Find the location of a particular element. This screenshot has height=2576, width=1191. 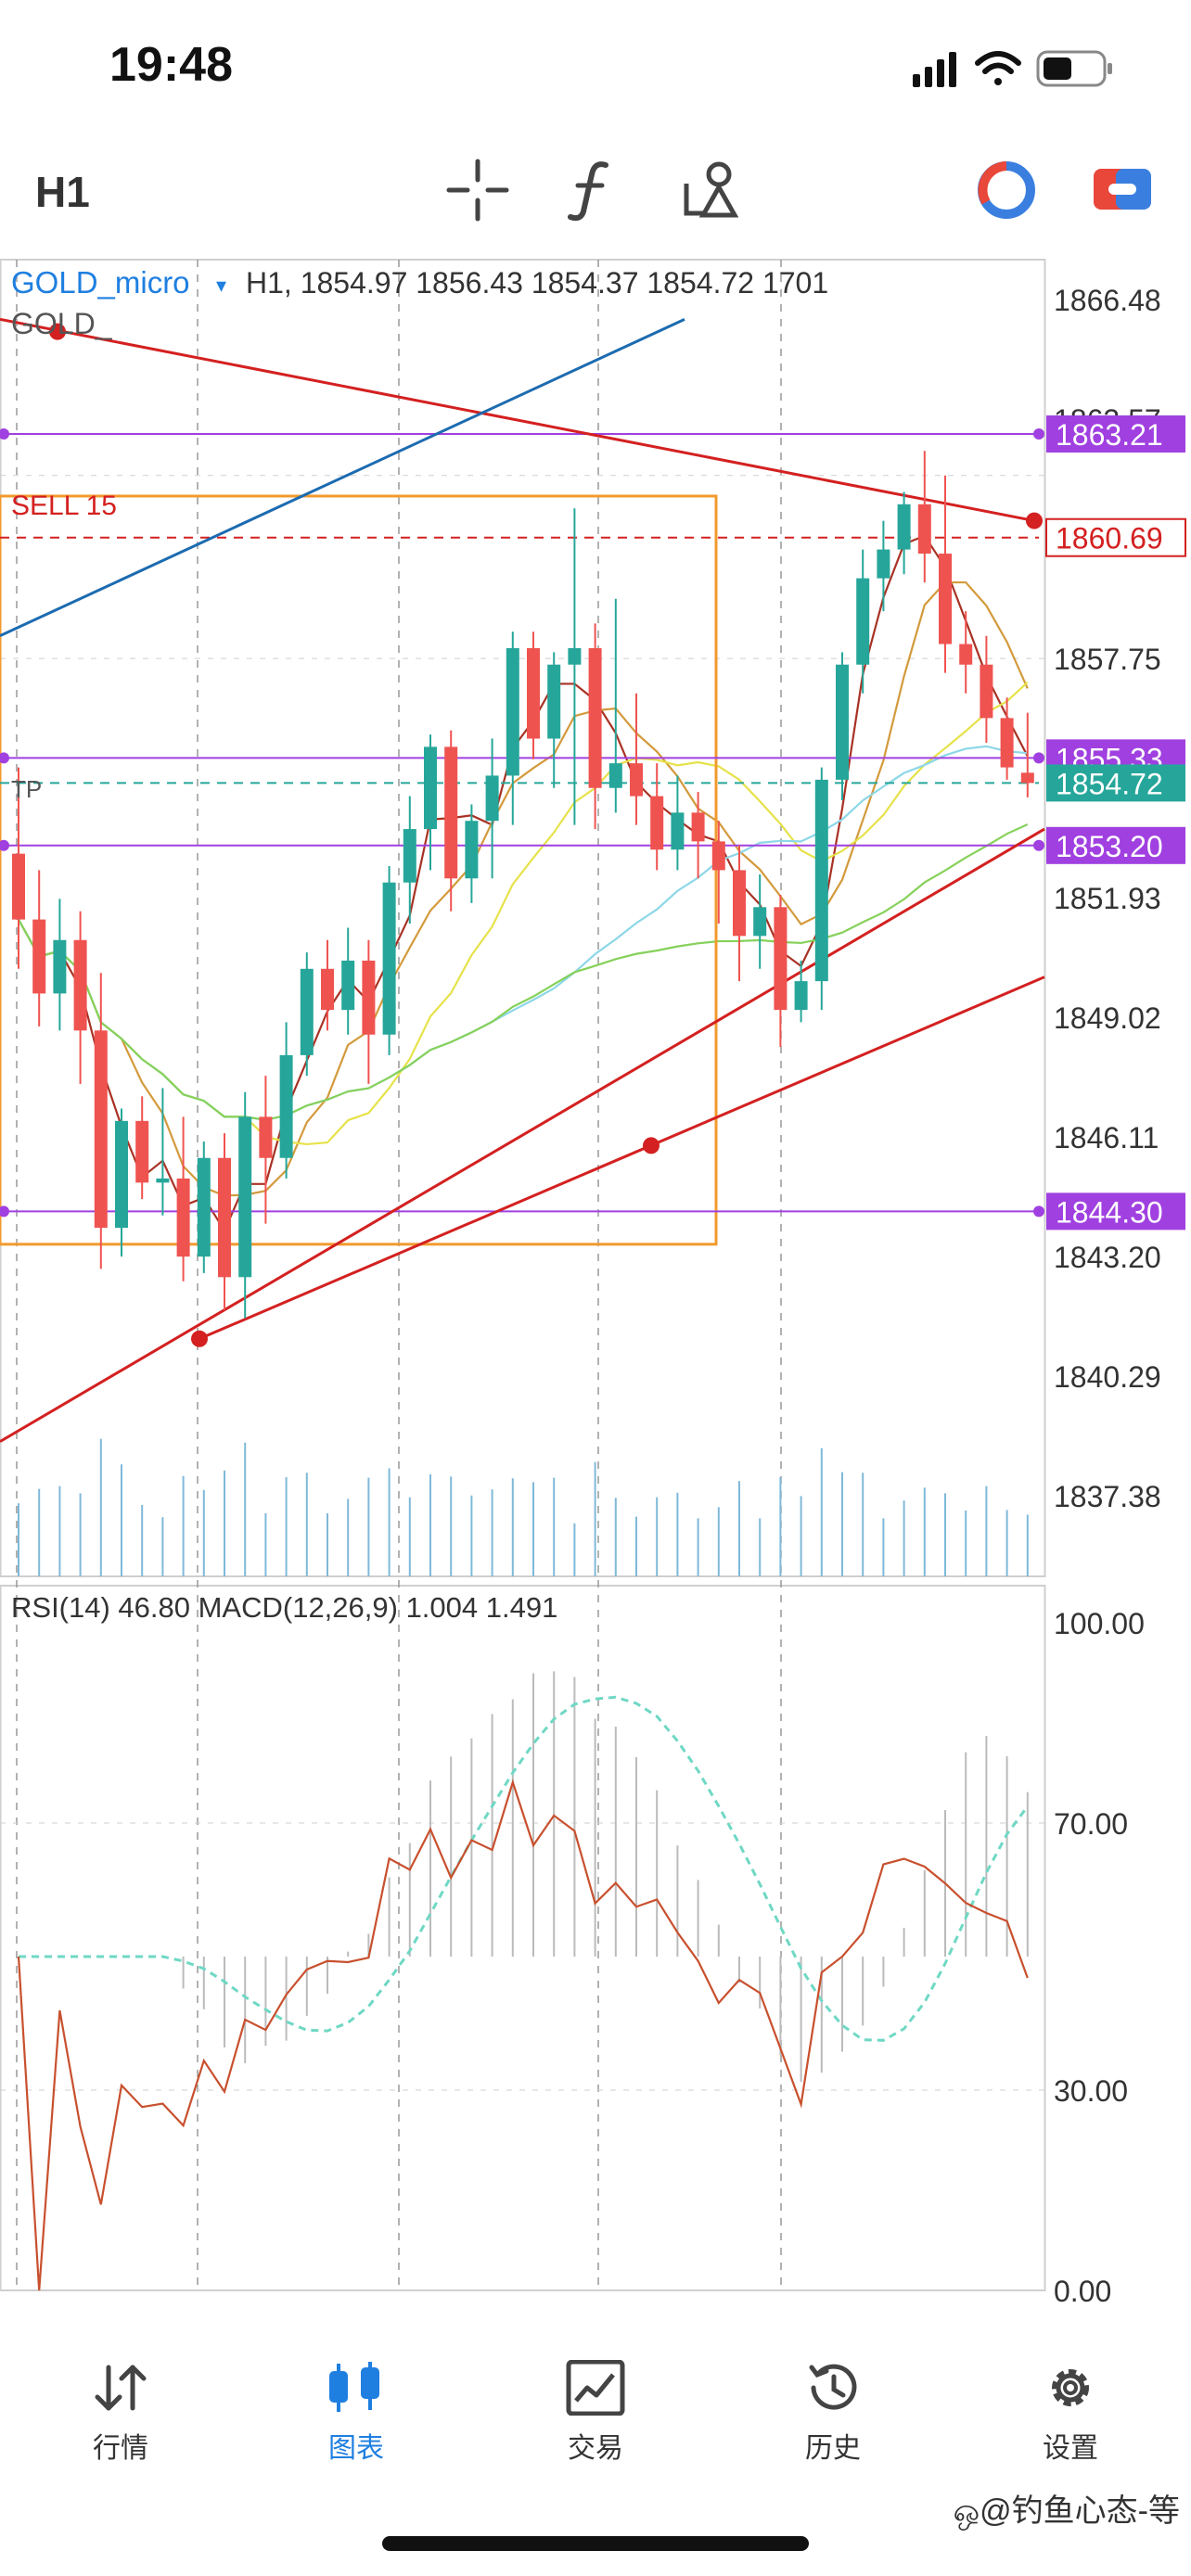

nav-trade: 交易 is located at coordinates (595, 2425).